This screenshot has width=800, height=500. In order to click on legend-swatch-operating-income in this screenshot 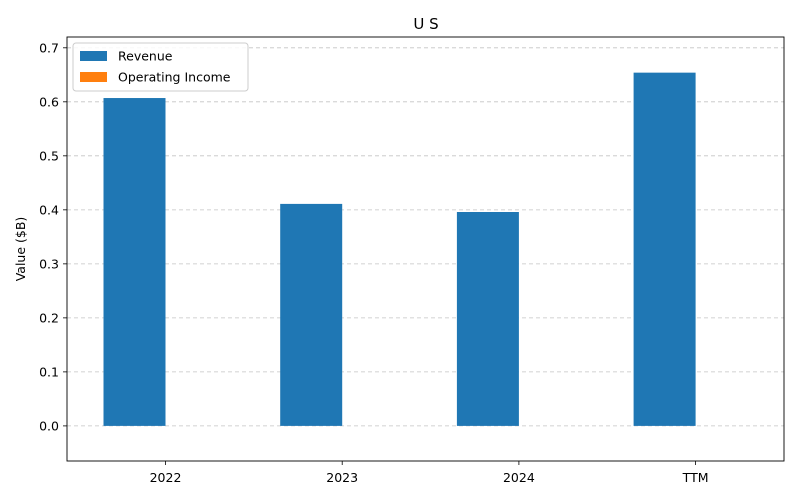, I will do `click(93, 77)`.